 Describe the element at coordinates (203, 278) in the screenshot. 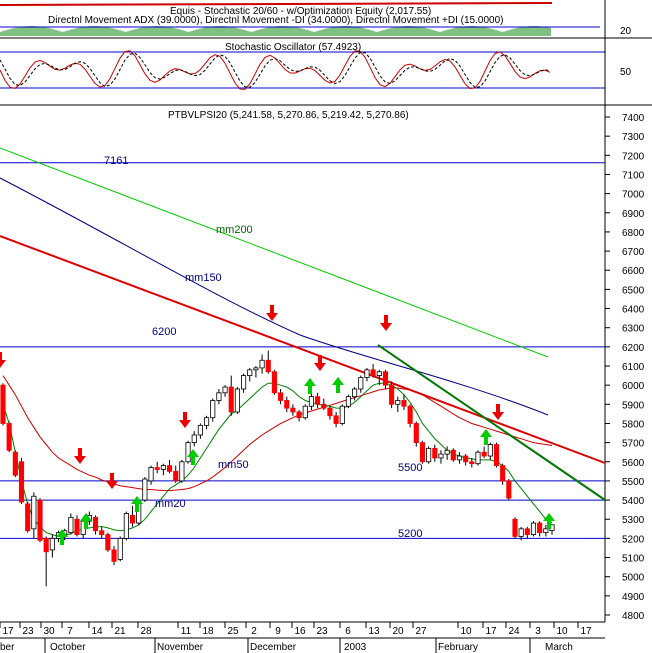

I see `label-mm150: mm150` at that location.